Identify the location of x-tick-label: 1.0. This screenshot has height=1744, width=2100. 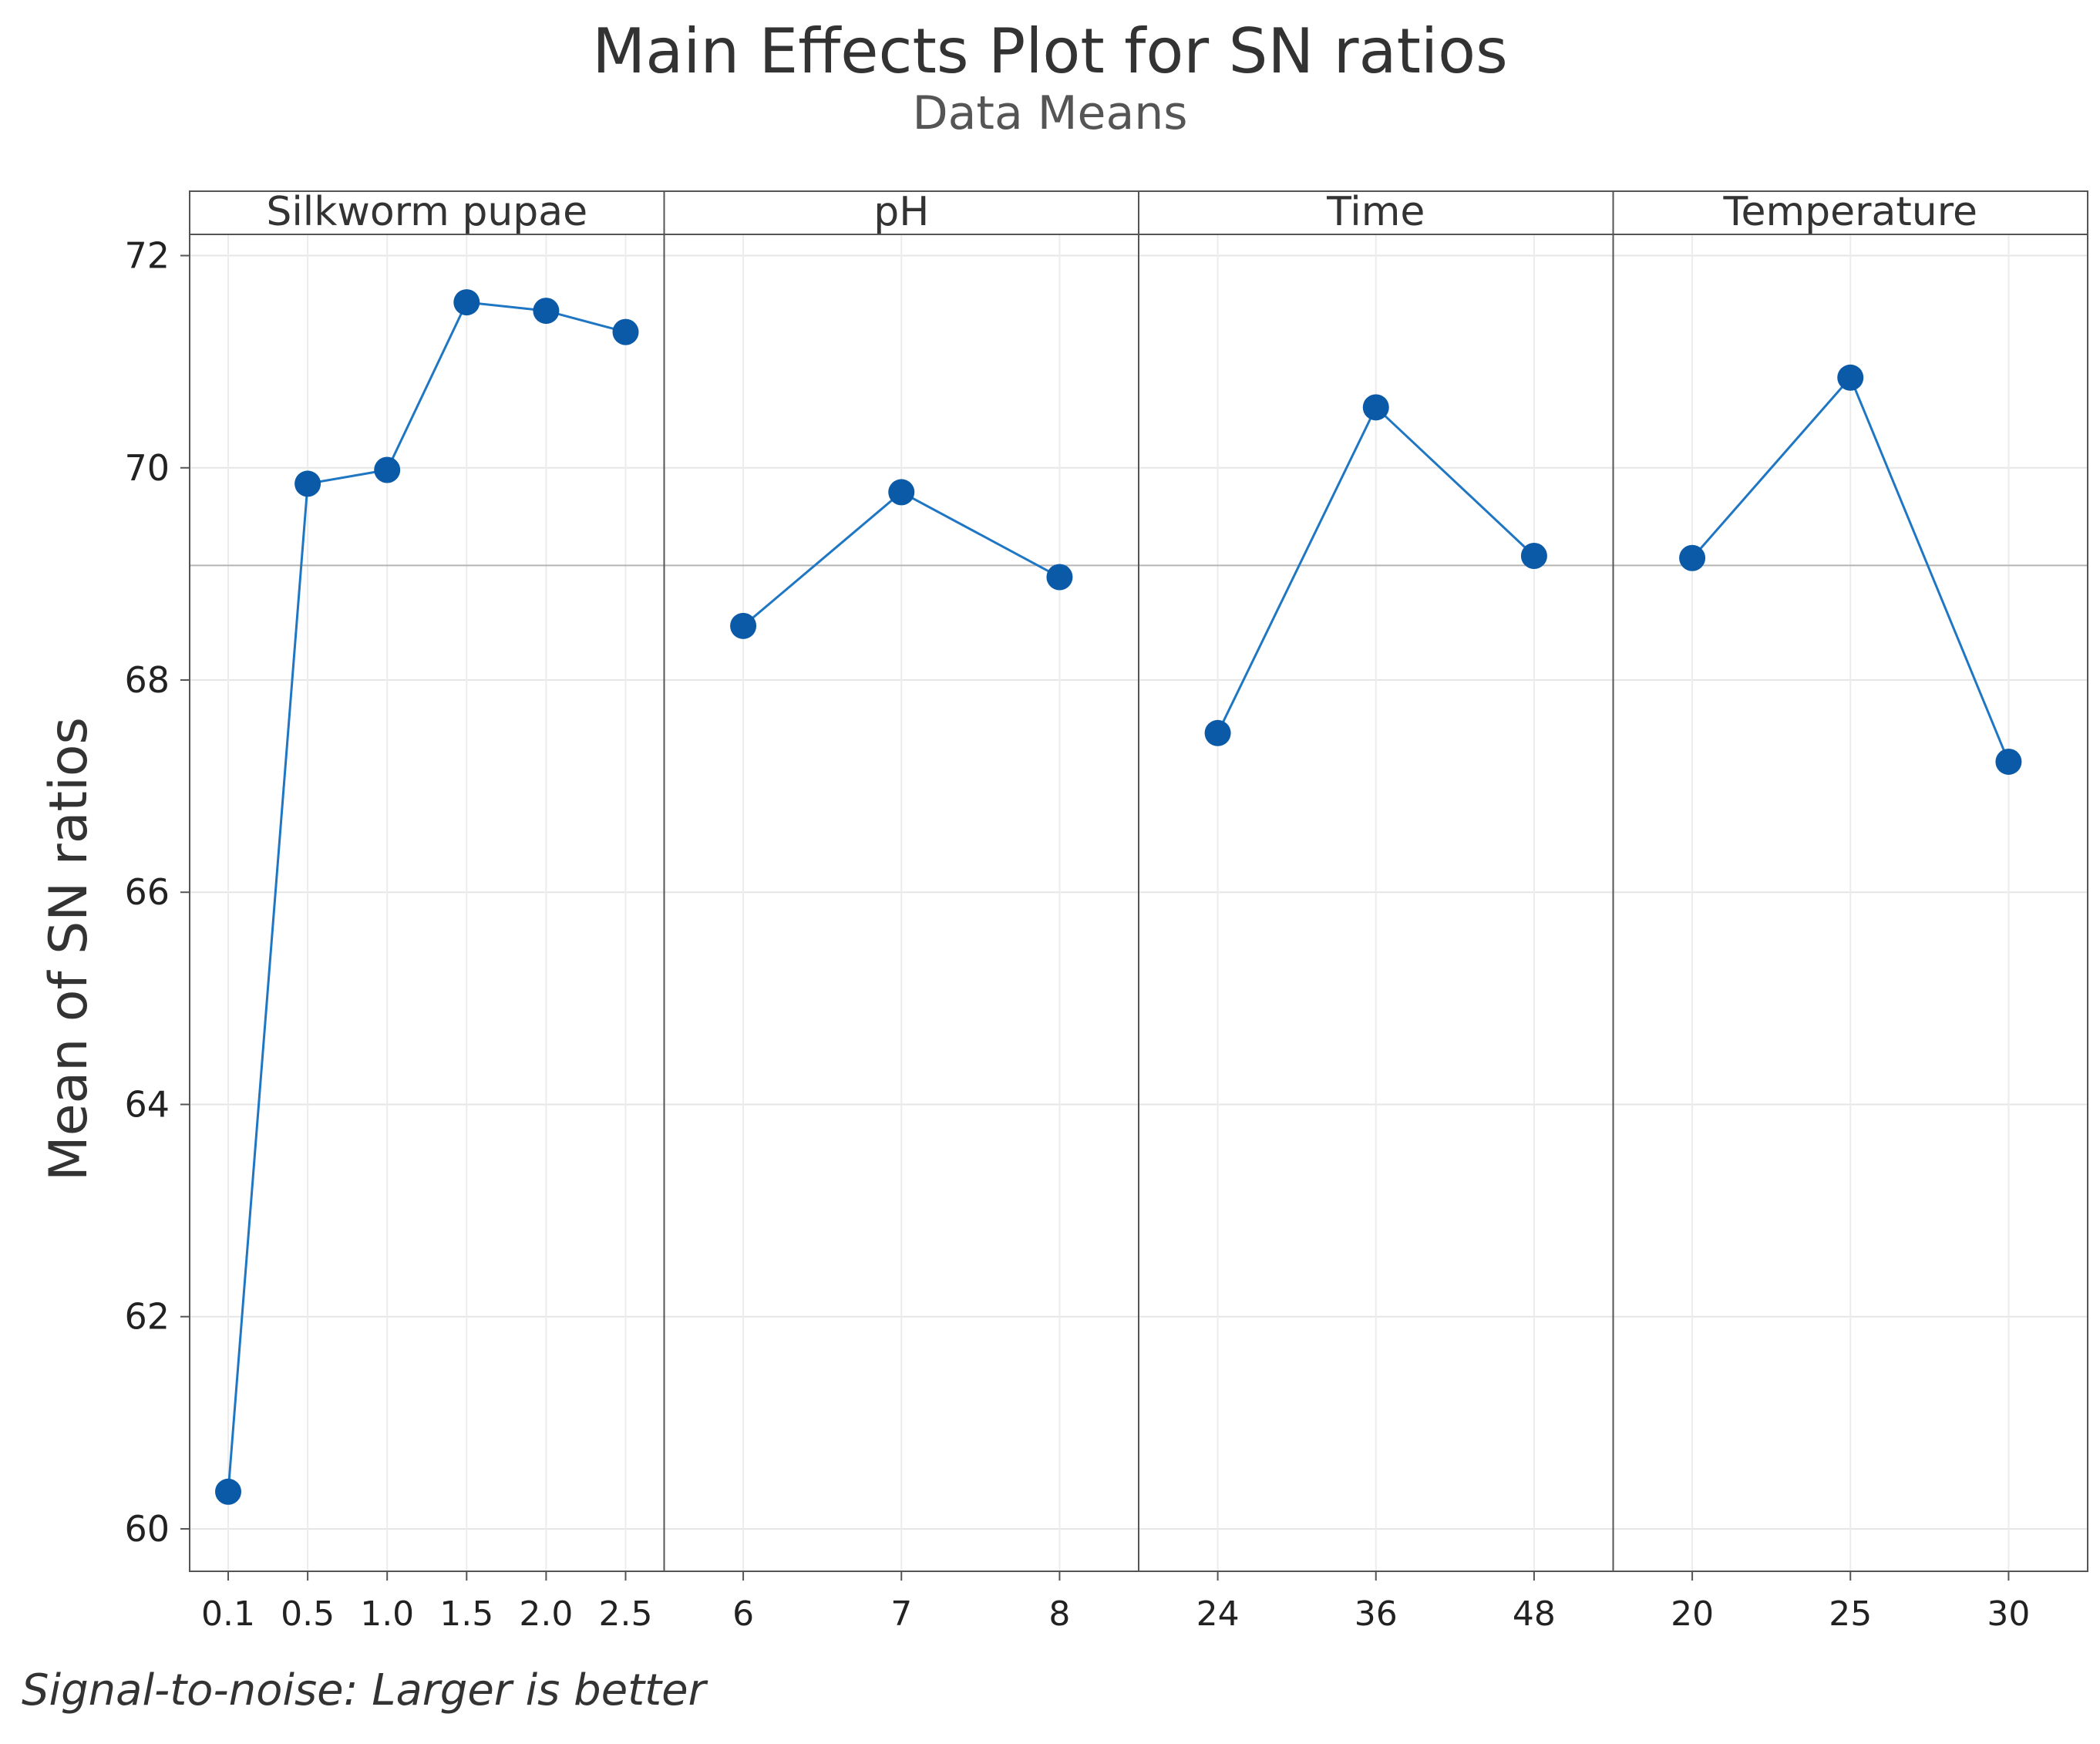
(387, 1614).